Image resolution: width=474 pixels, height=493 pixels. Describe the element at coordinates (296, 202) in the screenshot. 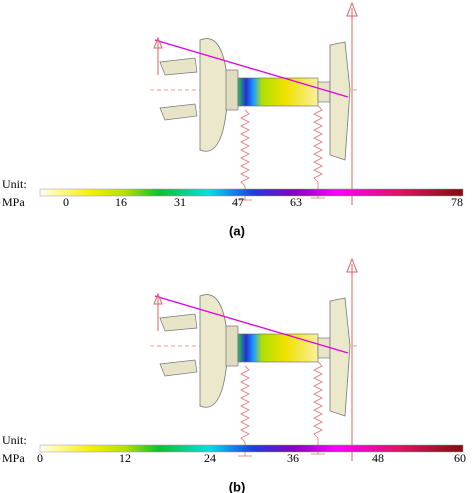

I see `colorbar-tick-label: 63` at that location.